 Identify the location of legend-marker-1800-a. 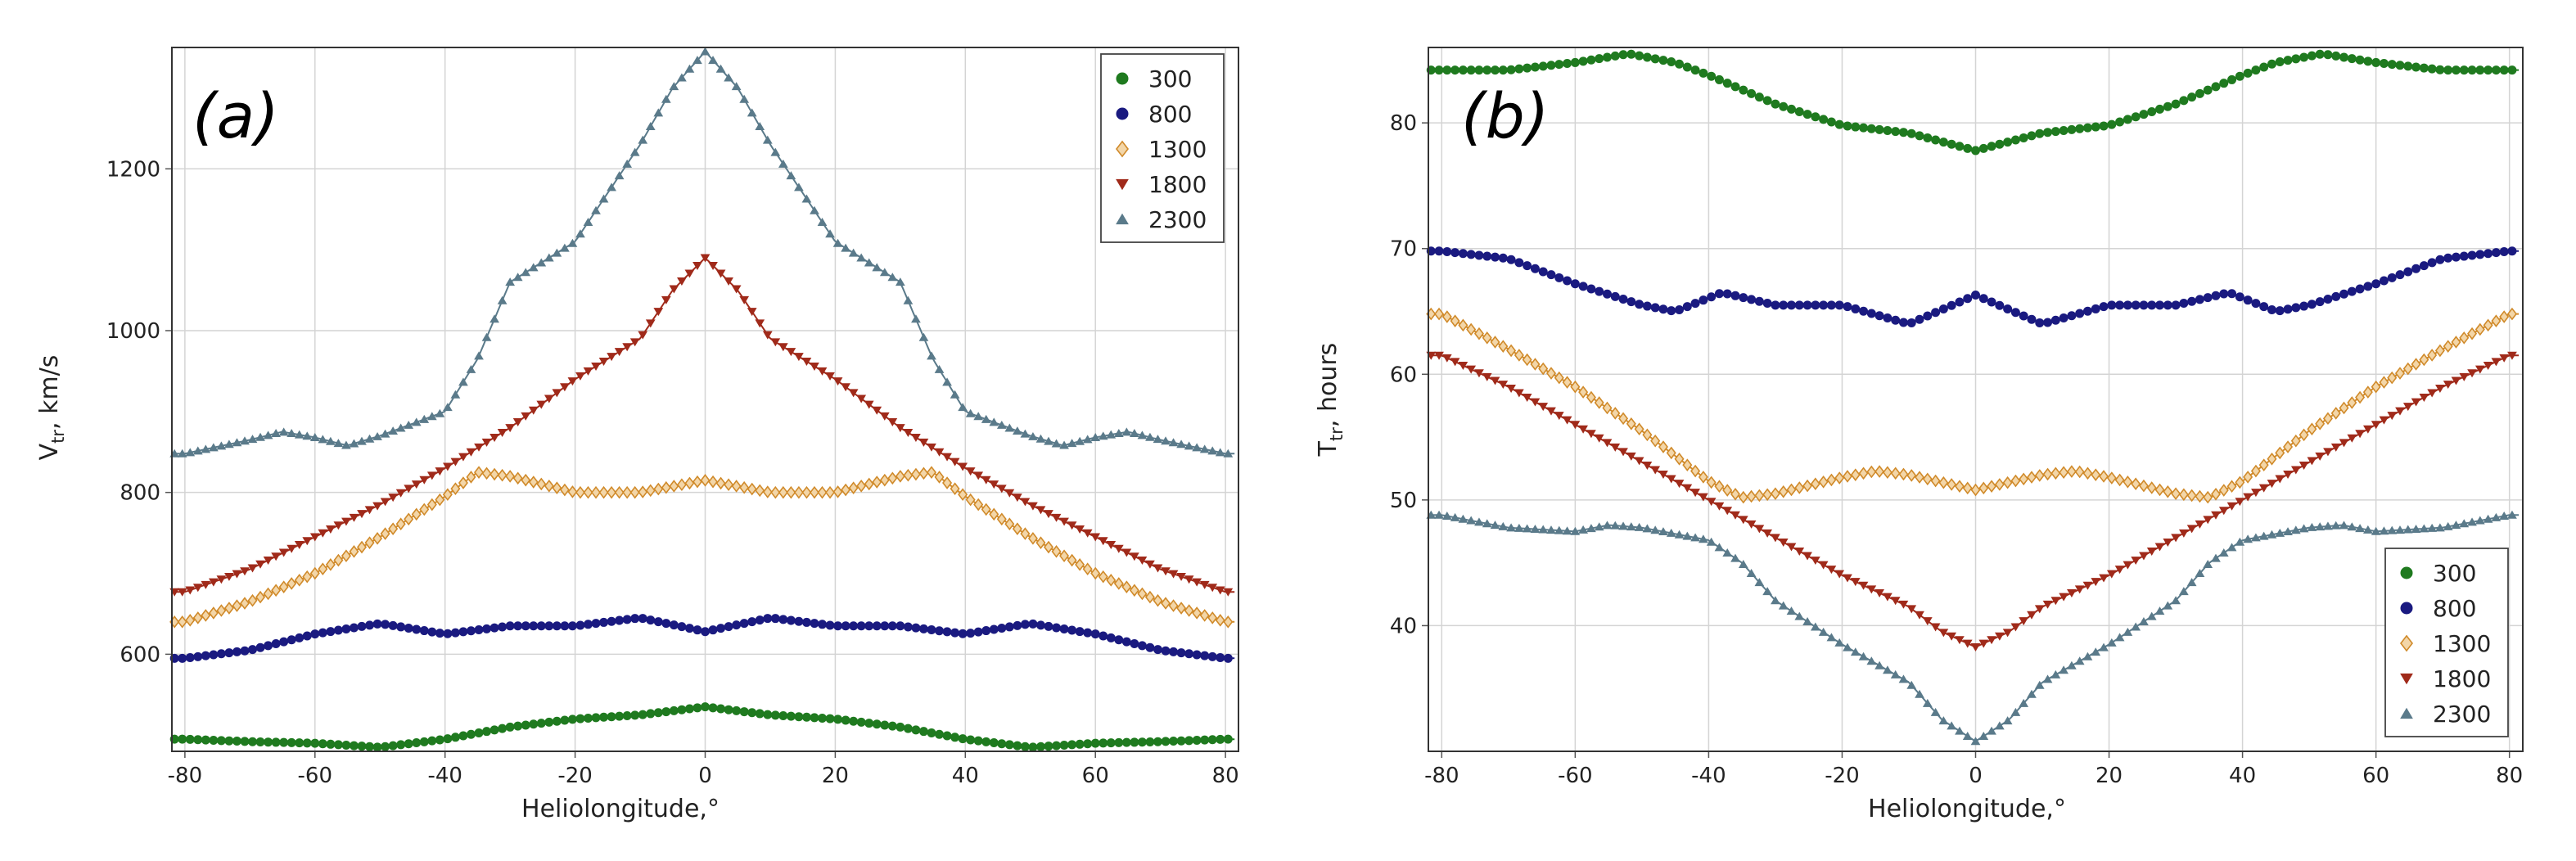
(1122, 184).